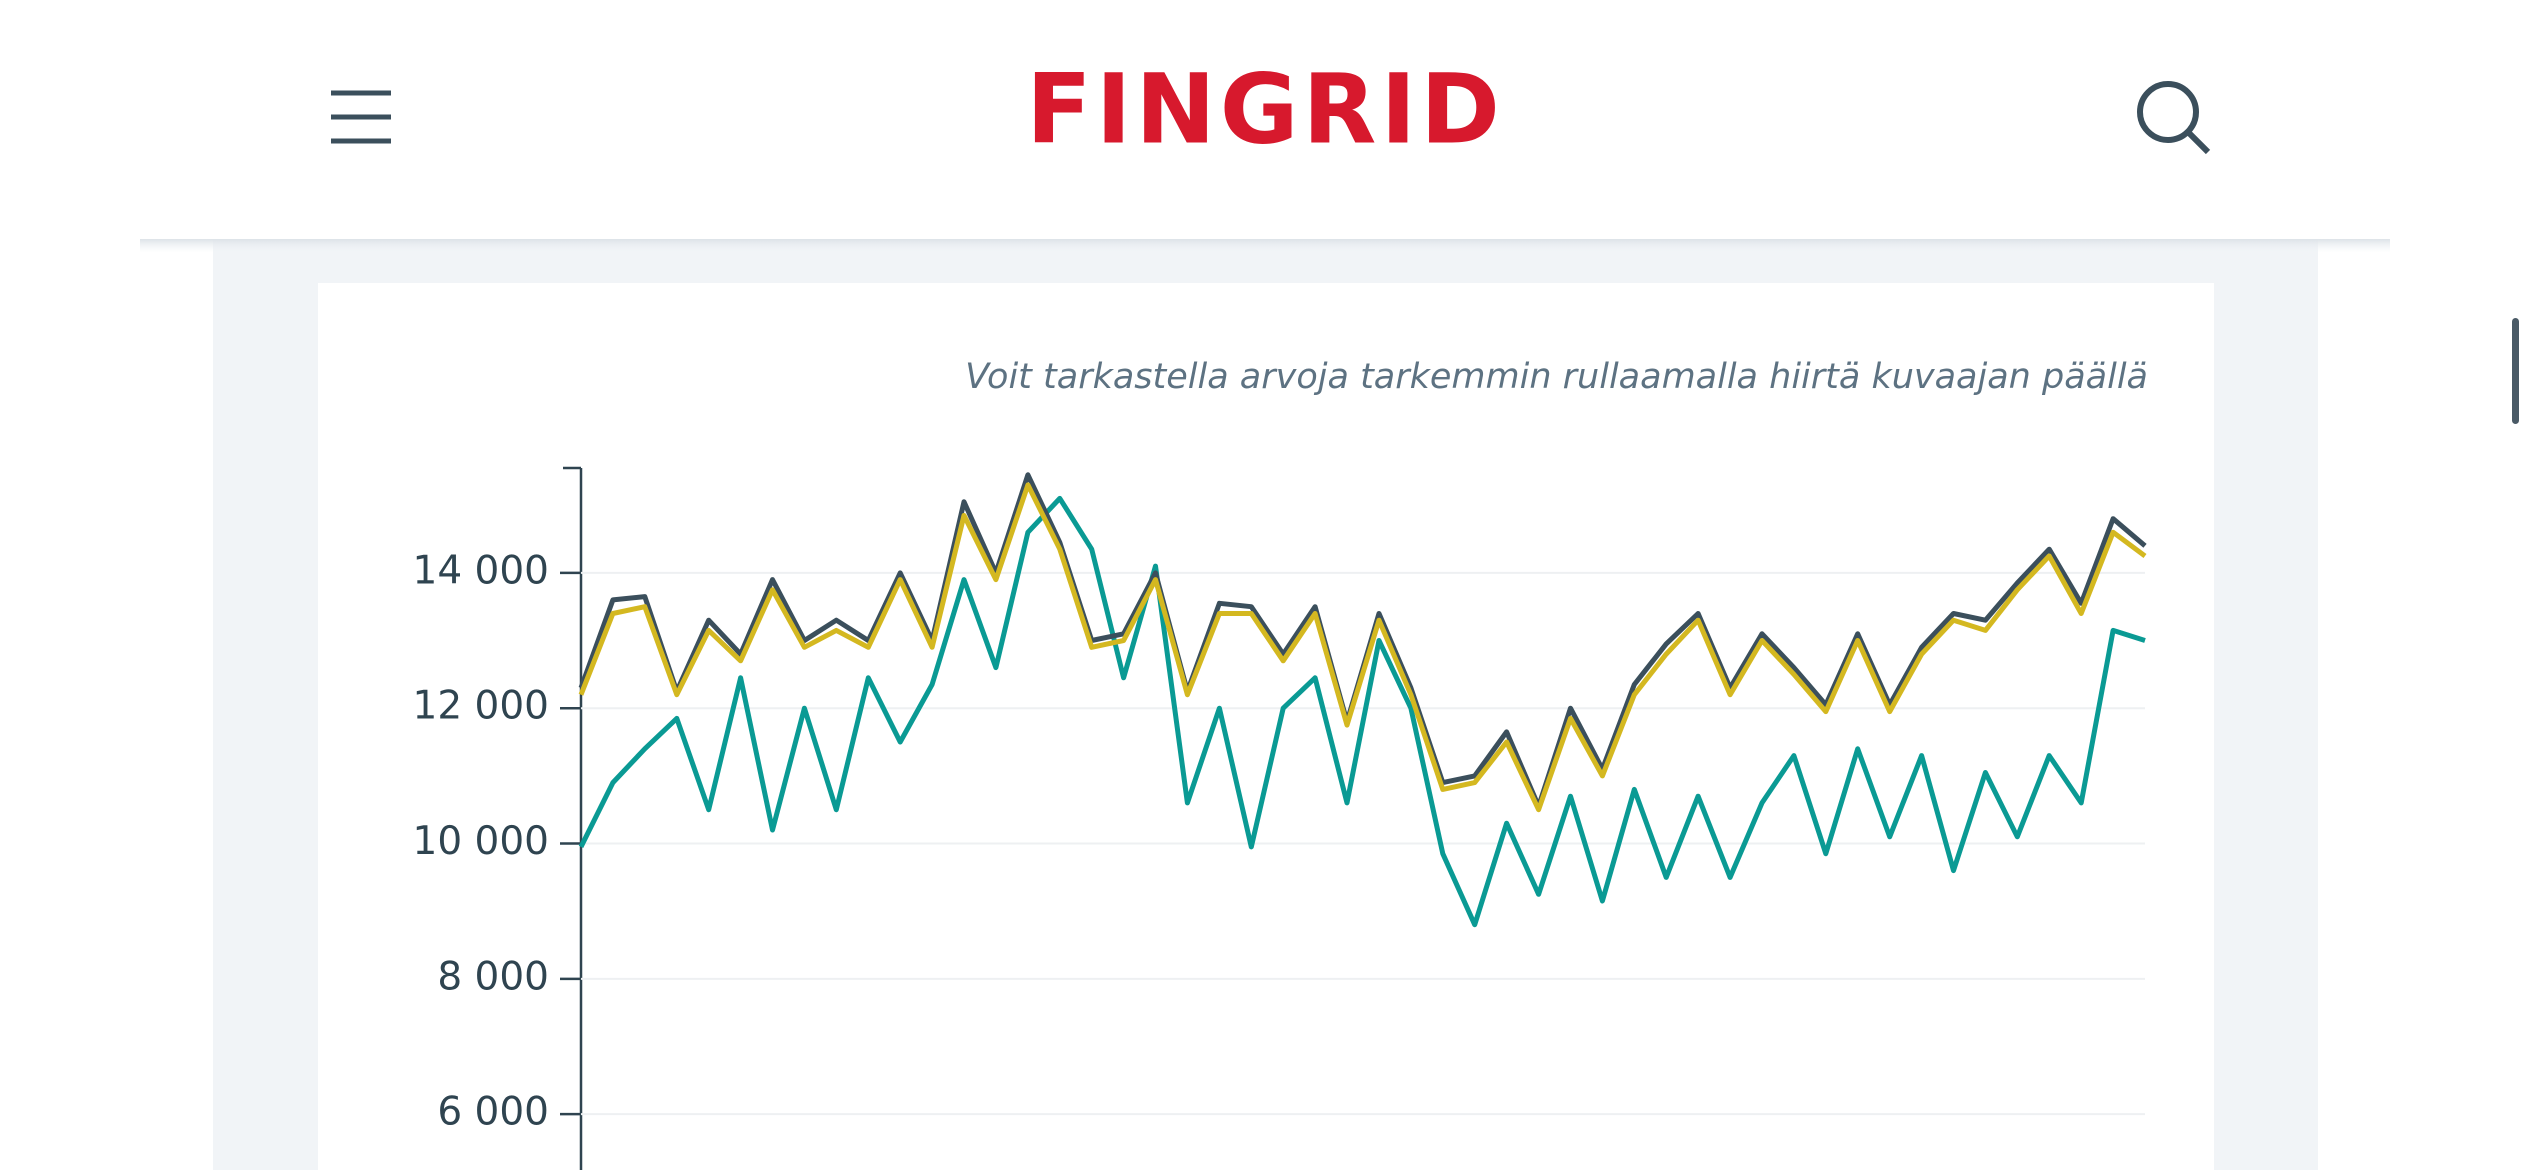 The height and width of the screenshot is (1170, 2532). I want to click on y-tick-label: 10 000, so click(481, 841).